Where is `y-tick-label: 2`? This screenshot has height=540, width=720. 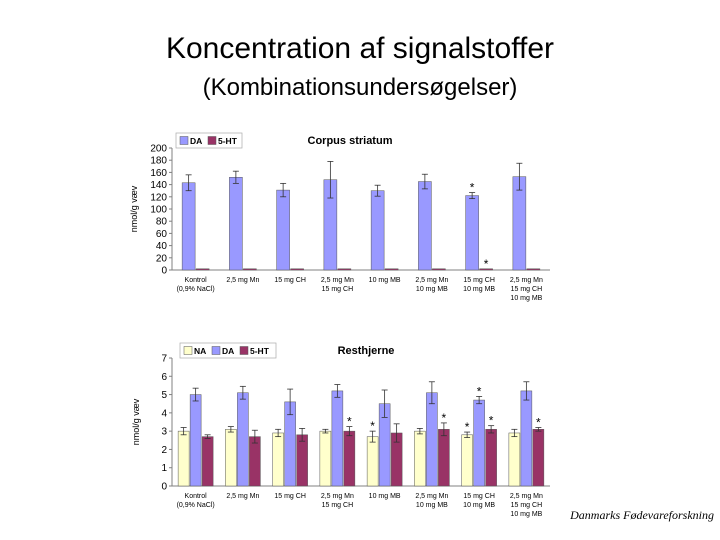 y-tick-label: 2 is located at coordinates (164, 450).